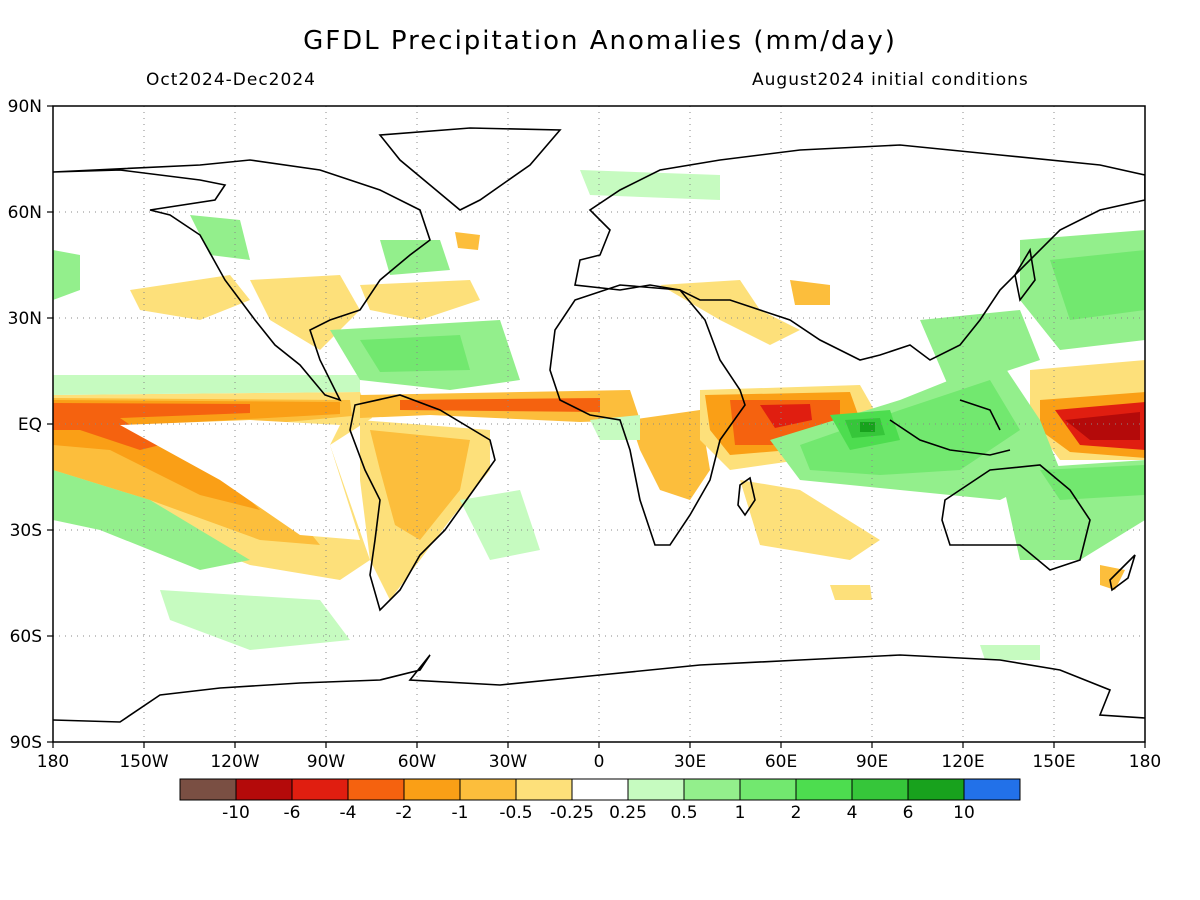  What do you see at coordinates (908, 813) in the screenshot?
I see `legend-label: 6` at bounding box center [908, 813].